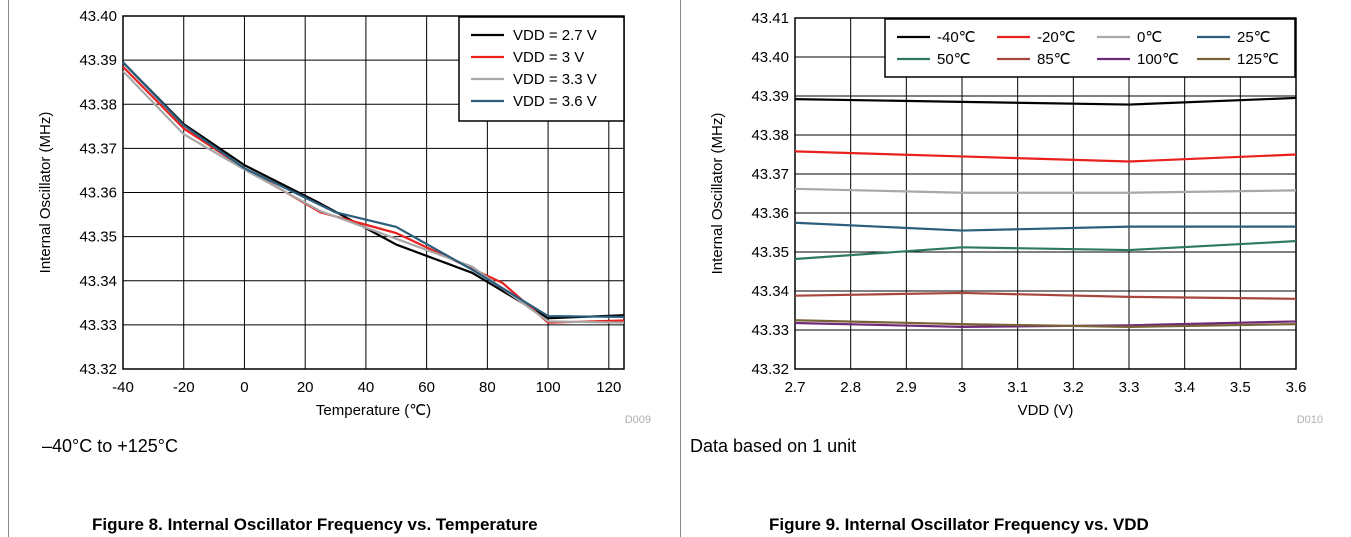  Describe the element at coordinates (680, 268) in the screenshot. I see `panel-divider-line` at that location.